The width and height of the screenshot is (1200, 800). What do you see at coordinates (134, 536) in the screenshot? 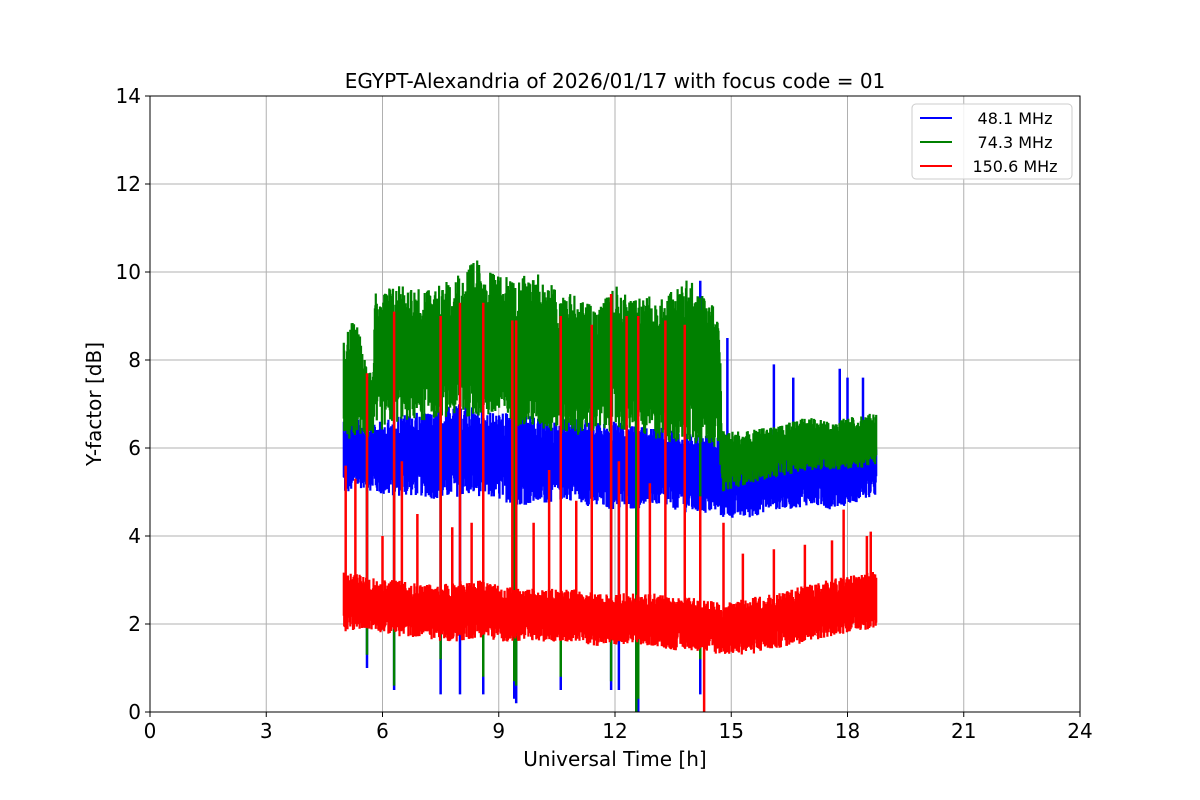
I see `y-tick-label: 4` at bounding box center [134, 536].